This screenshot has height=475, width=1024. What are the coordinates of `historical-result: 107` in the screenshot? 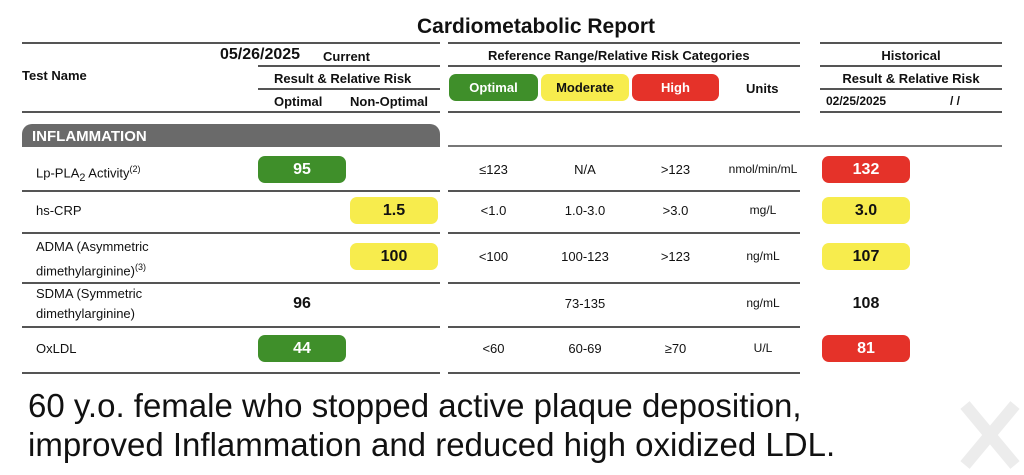 It's located at (866, 256).